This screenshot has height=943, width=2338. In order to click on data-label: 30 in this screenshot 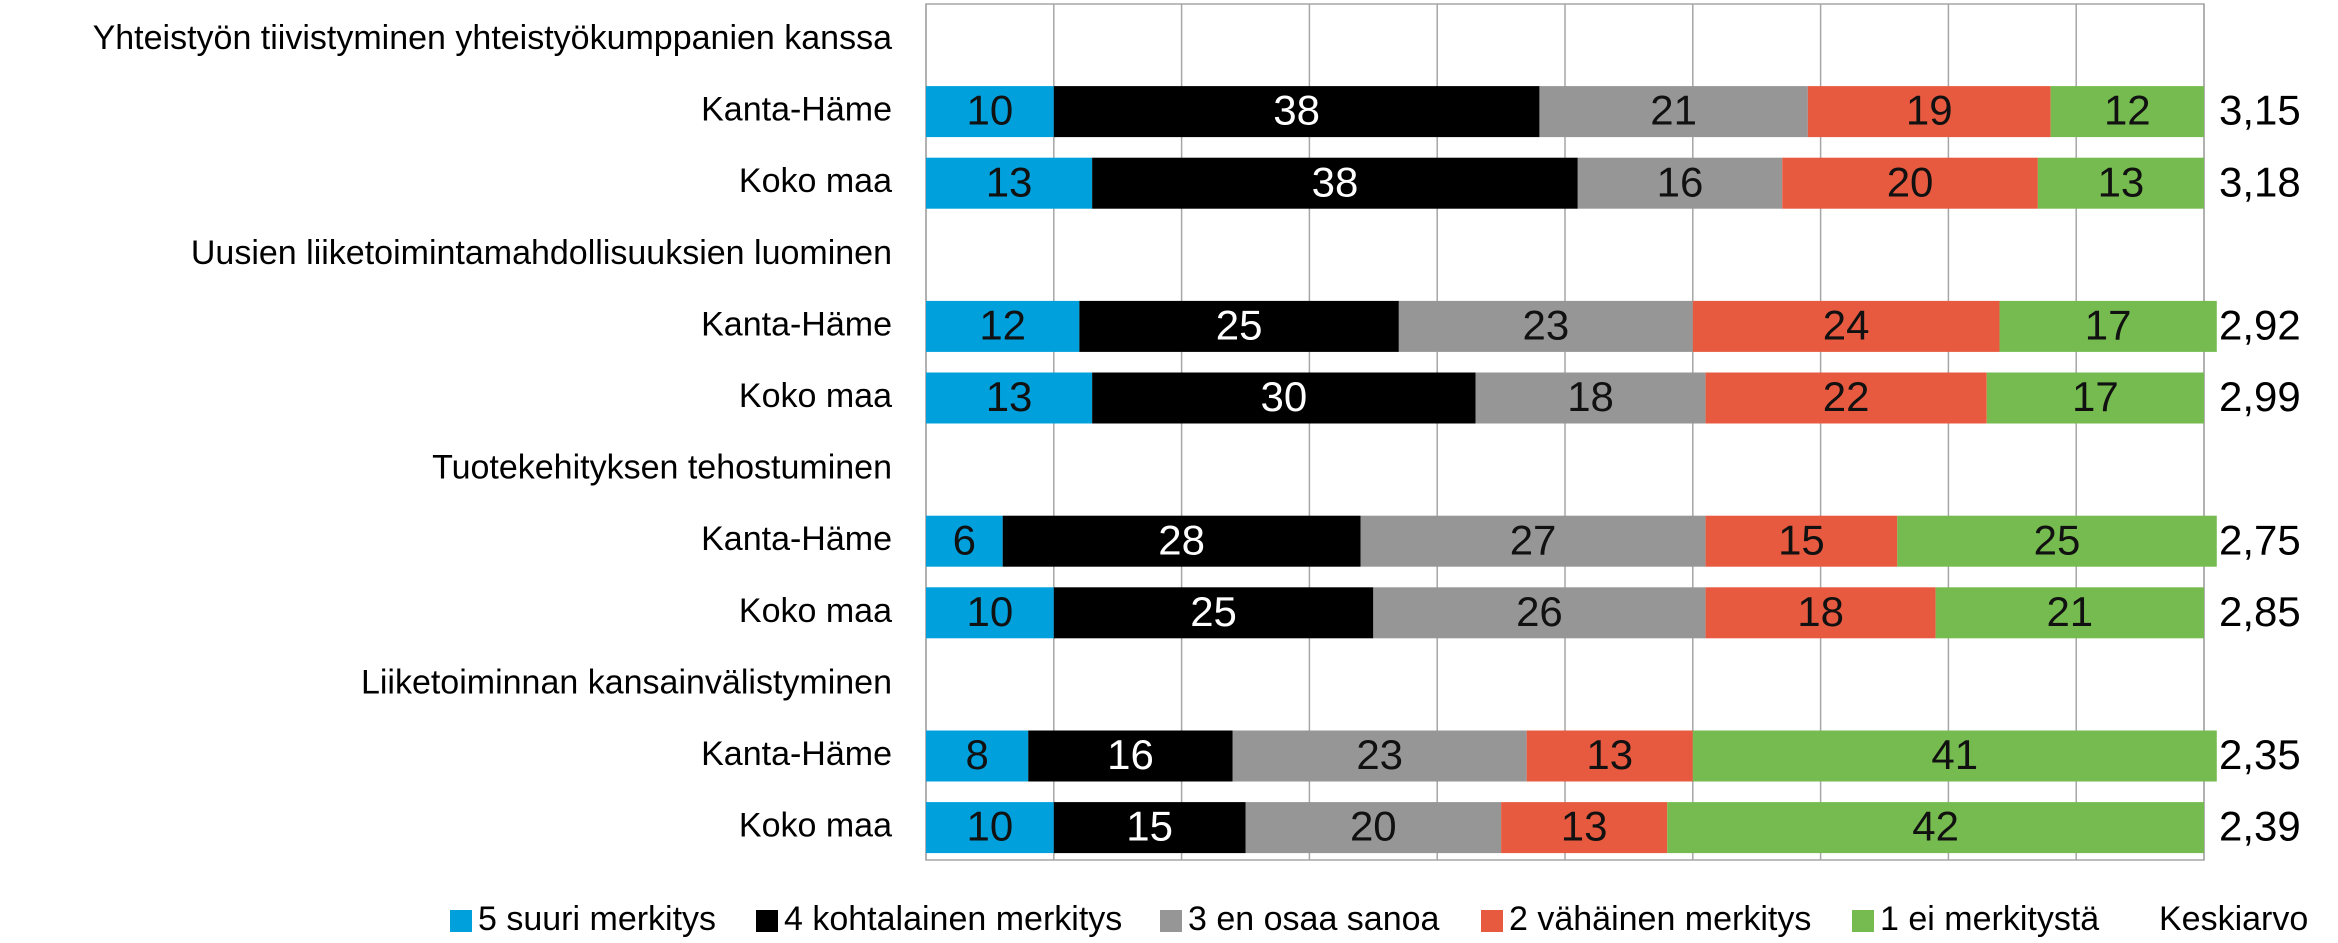, I will do `click(1283, 396)`.